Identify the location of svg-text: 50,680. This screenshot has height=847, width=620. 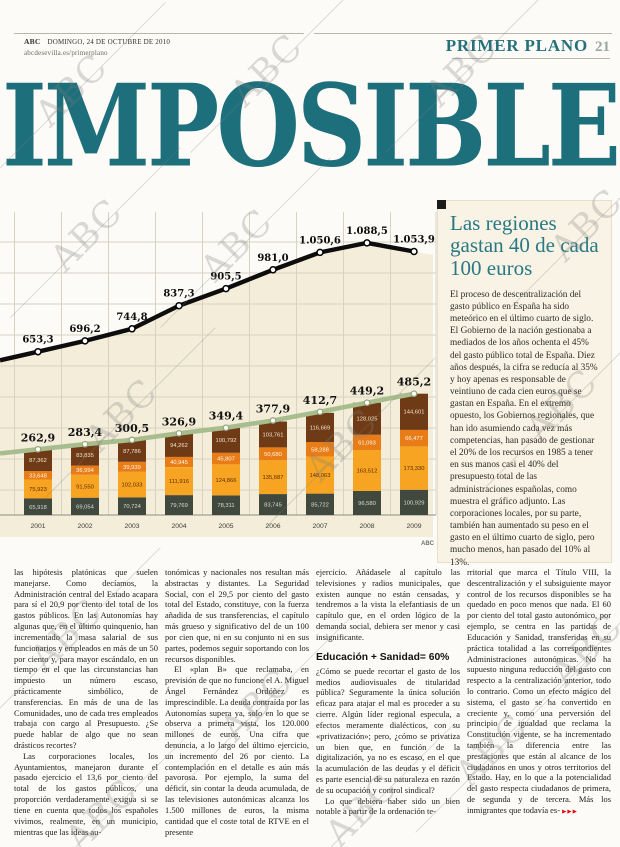
(273, 455).